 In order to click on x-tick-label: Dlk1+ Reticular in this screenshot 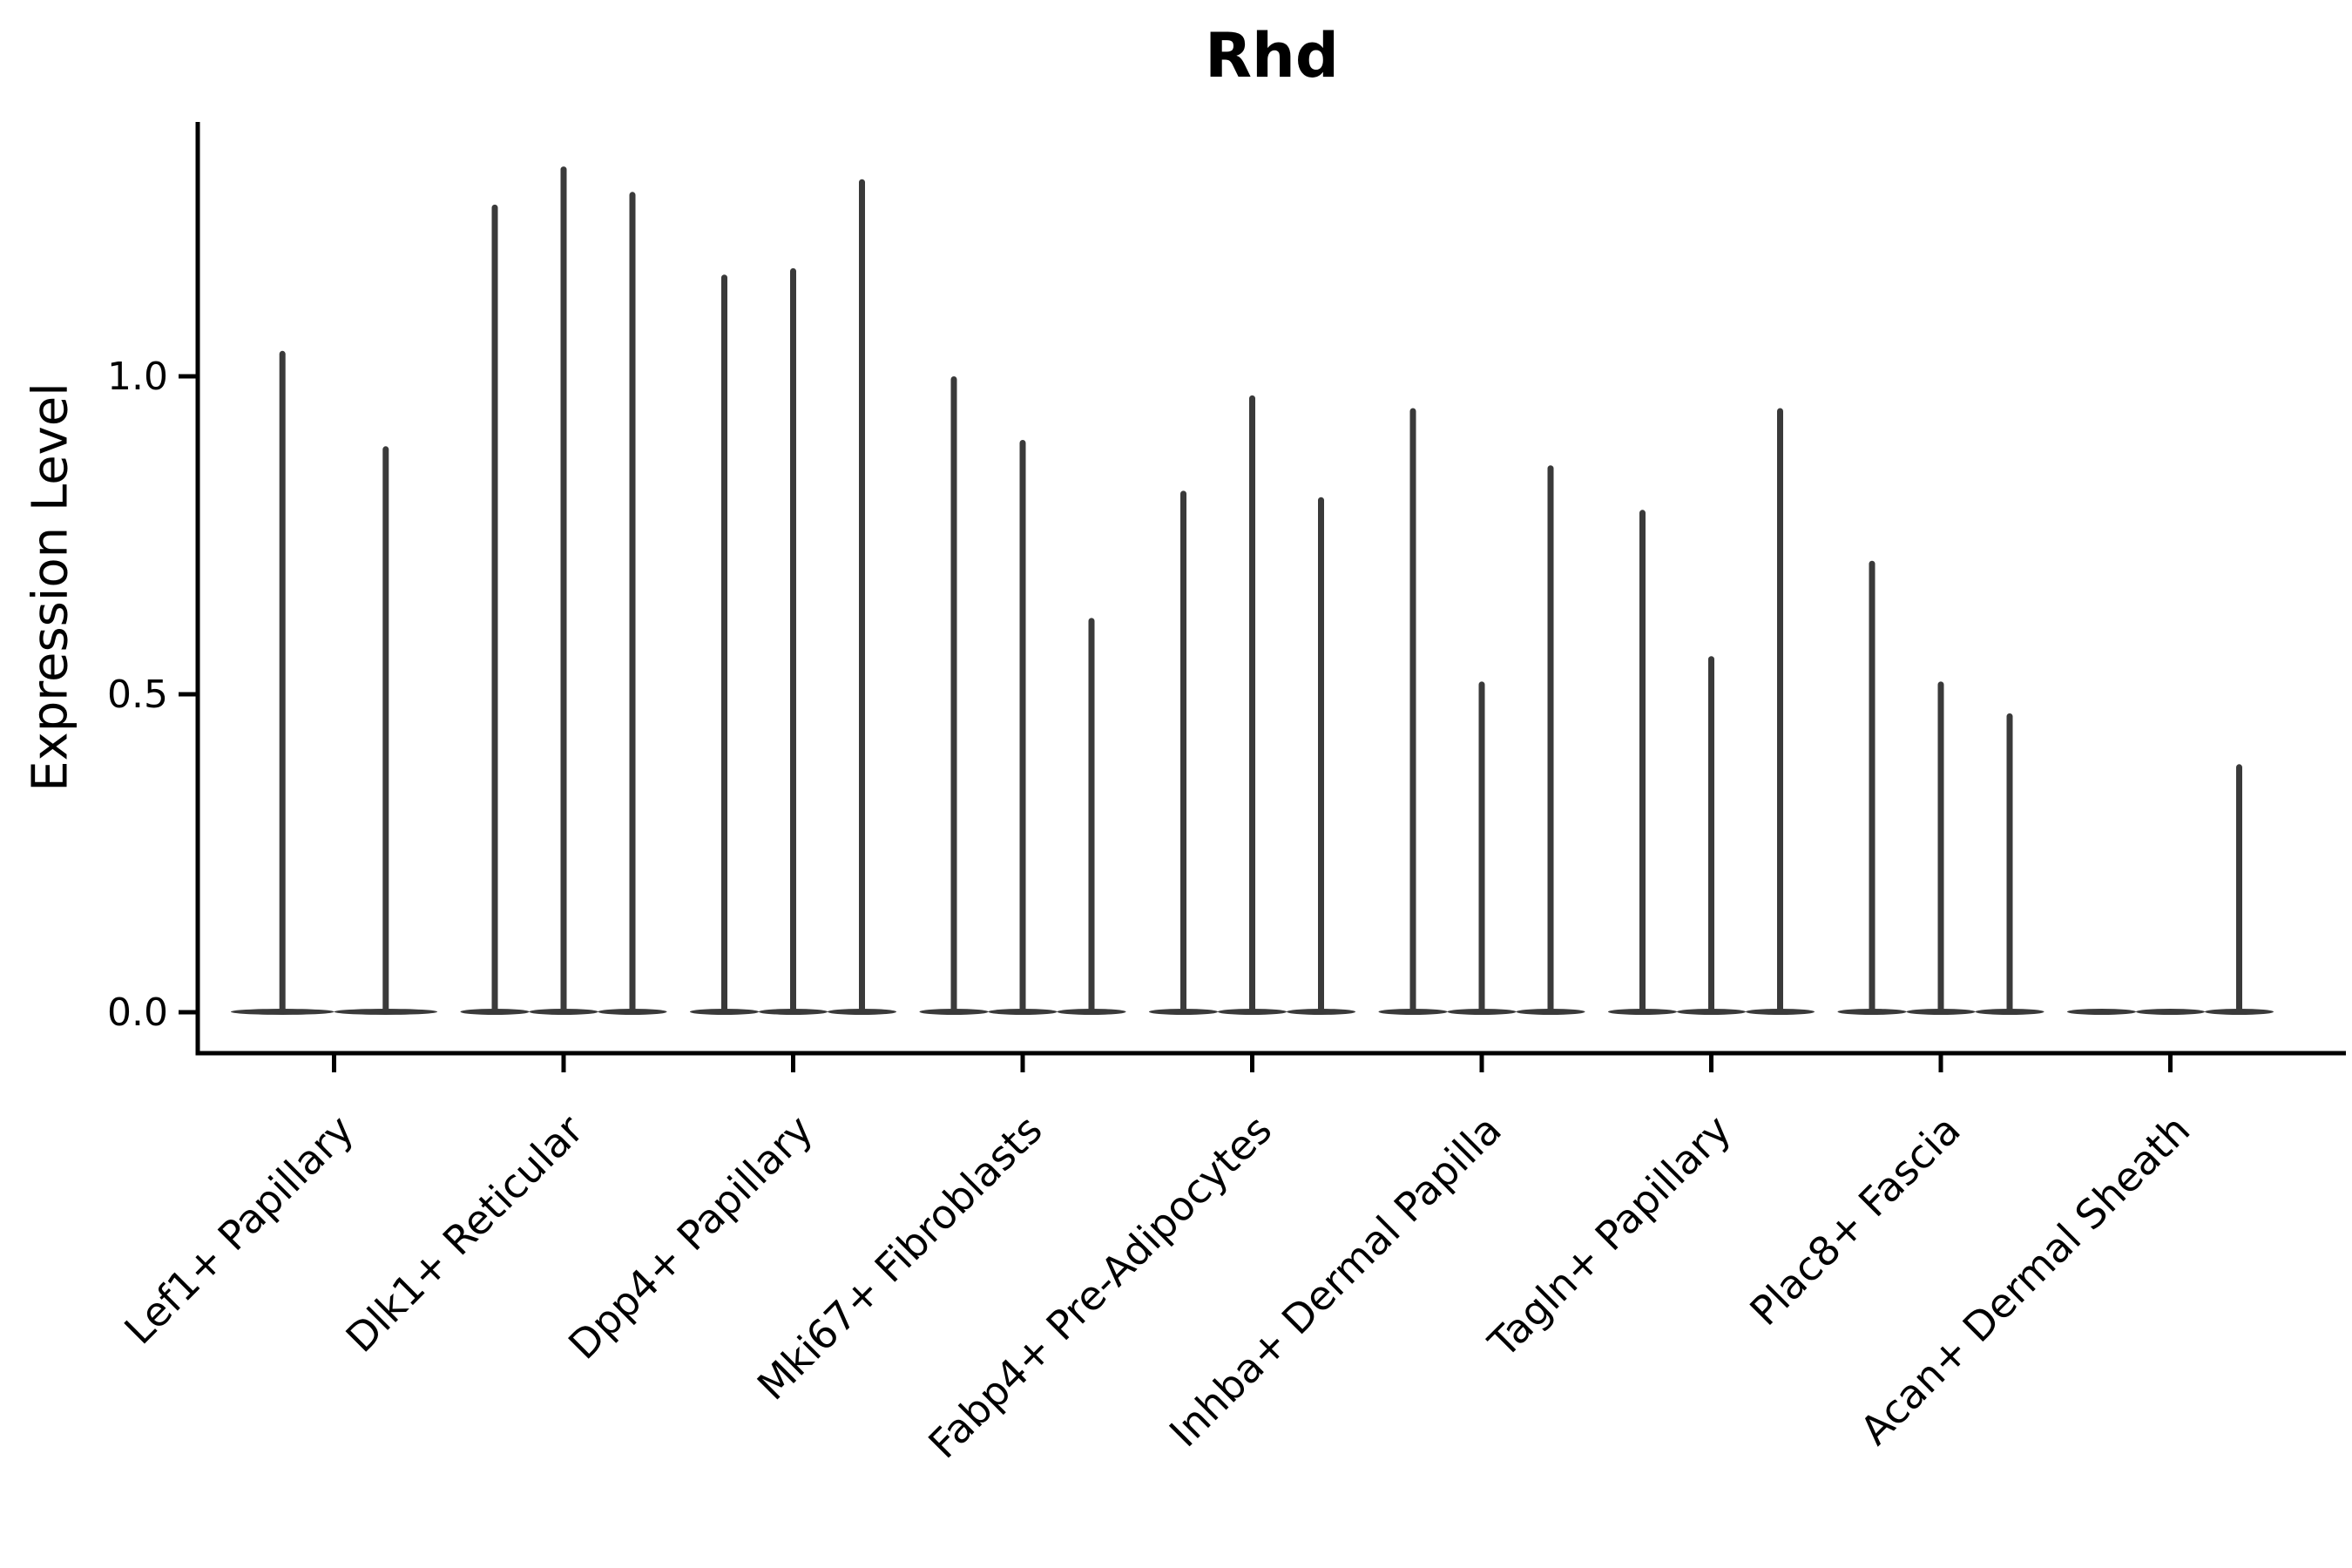, I will do `click(465, 1234)`.